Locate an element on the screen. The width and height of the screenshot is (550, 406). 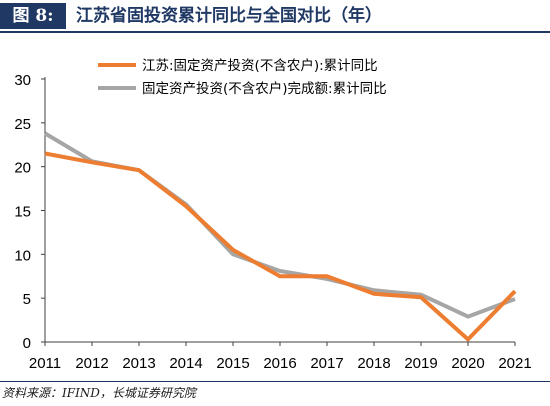
y-tick-label: 0 is located at coordinates (27, 343).